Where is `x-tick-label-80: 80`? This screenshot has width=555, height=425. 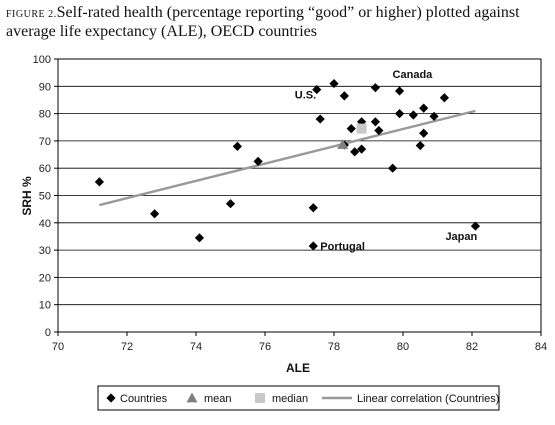 x-tick-label-80: 80 is located at coordinates (403, 347).